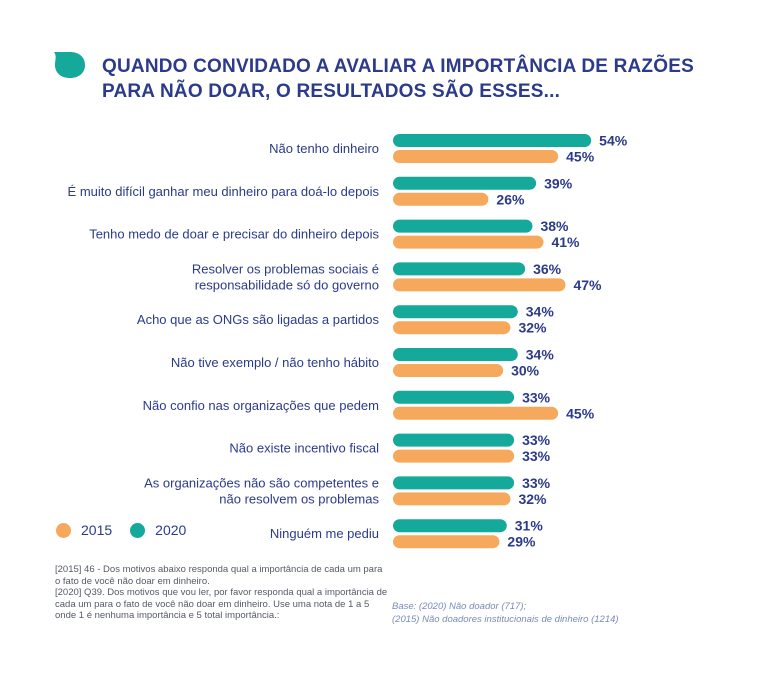 The height and width of the screenshot is (677, 768). I want to click on category-label: Acho que as ONGs são ligadas a partidos, so click(258, 319).